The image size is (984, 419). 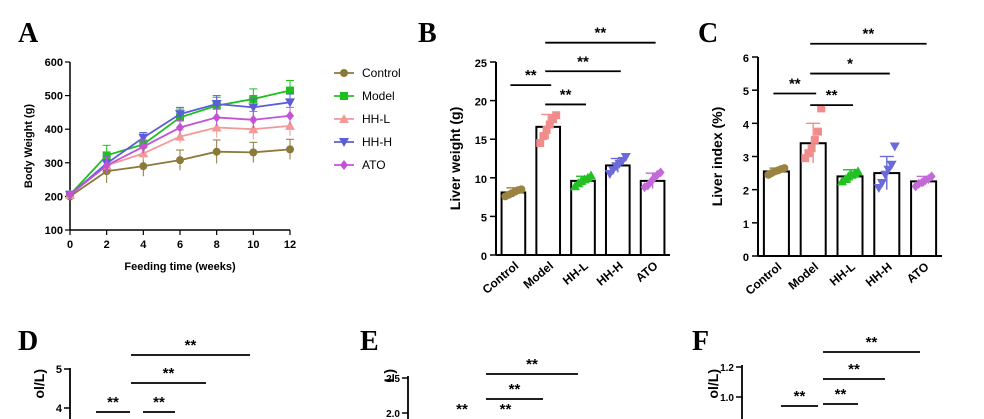 I want to click on chart-b-sig-label-4: **, so click(x=601, y=33).